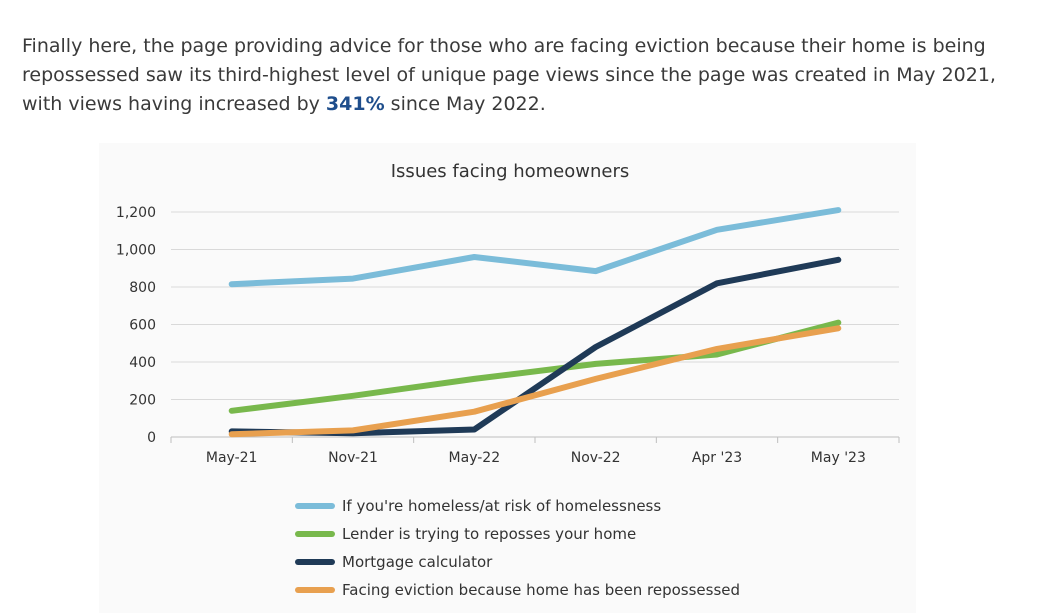 Image resolution: width=1046 pixels, height=613 pixels. Describe the element at coordinates (489, 534) in the screenshot. I see `legend-label: Lender is trying to reposses your home` at that location.